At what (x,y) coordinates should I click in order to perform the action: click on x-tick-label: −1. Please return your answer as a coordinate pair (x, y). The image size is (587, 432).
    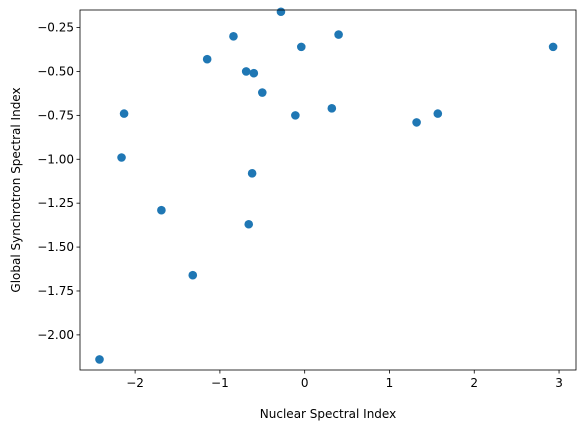
    Looking at the image, I should click on (220, 383).